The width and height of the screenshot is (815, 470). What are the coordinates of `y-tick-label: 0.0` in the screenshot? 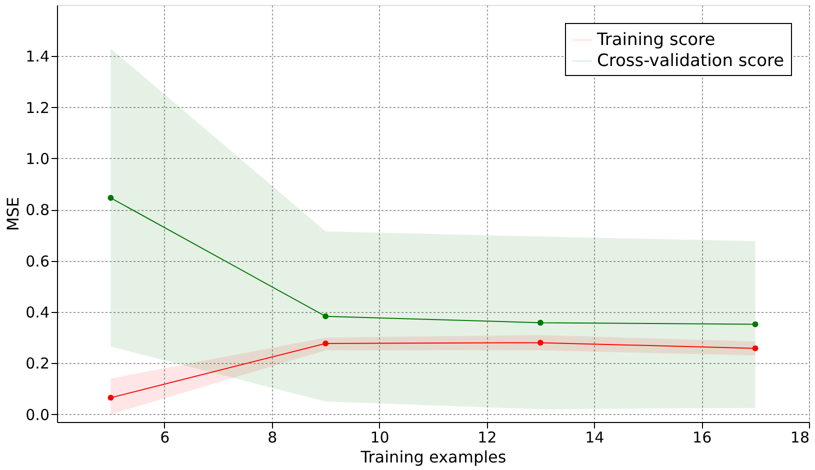 It's located at (38, 415).